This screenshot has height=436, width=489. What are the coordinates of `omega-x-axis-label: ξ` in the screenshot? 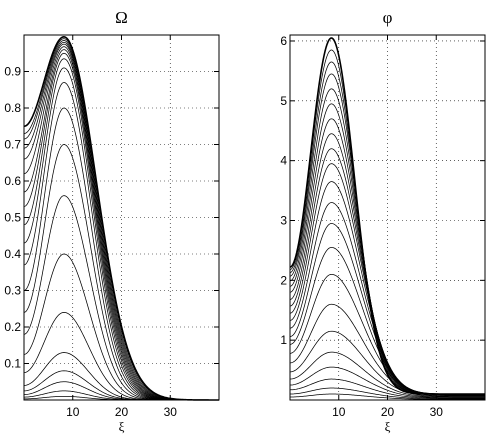 It's located at (122, 426).